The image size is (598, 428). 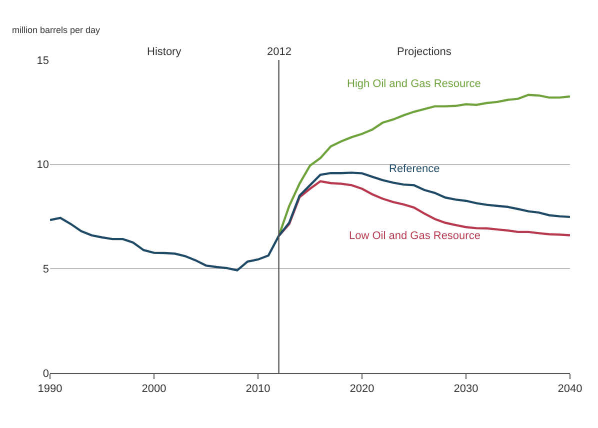 I want to click on y-tick-label: 10, so click(x=42, y=165).